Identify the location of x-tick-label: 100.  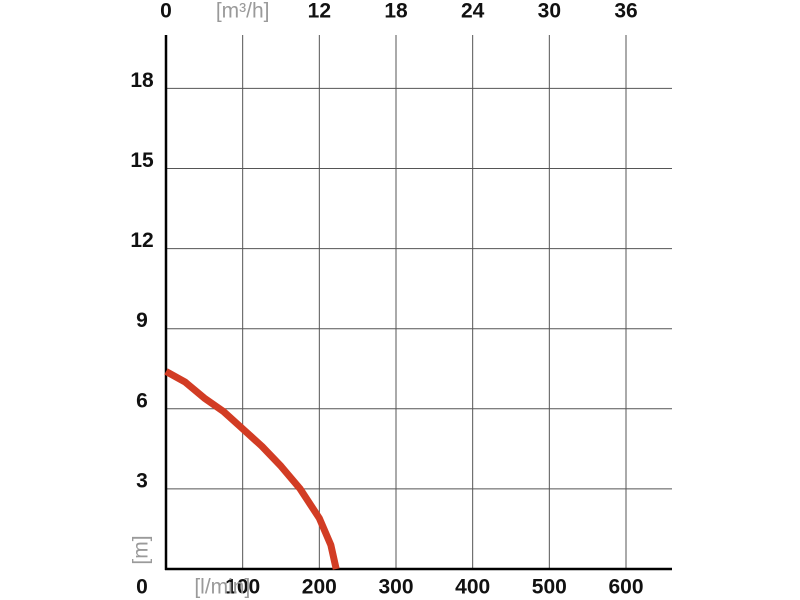
(242, 587).